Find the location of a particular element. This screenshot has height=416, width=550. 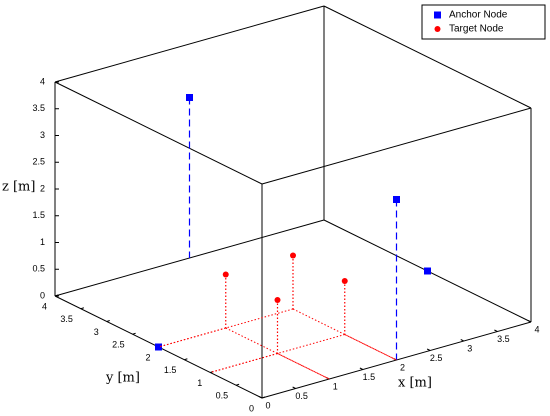

y-tick-label: 4 is located at coordinates (44, 306).